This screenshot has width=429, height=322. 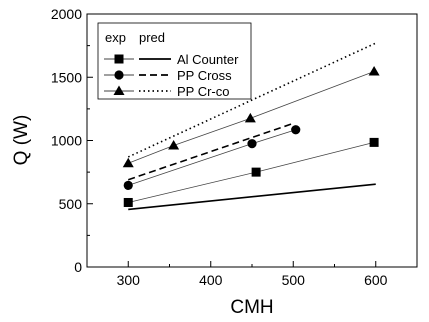 I want to click on exp-line-pp-cross, so click(x=212, y=157).